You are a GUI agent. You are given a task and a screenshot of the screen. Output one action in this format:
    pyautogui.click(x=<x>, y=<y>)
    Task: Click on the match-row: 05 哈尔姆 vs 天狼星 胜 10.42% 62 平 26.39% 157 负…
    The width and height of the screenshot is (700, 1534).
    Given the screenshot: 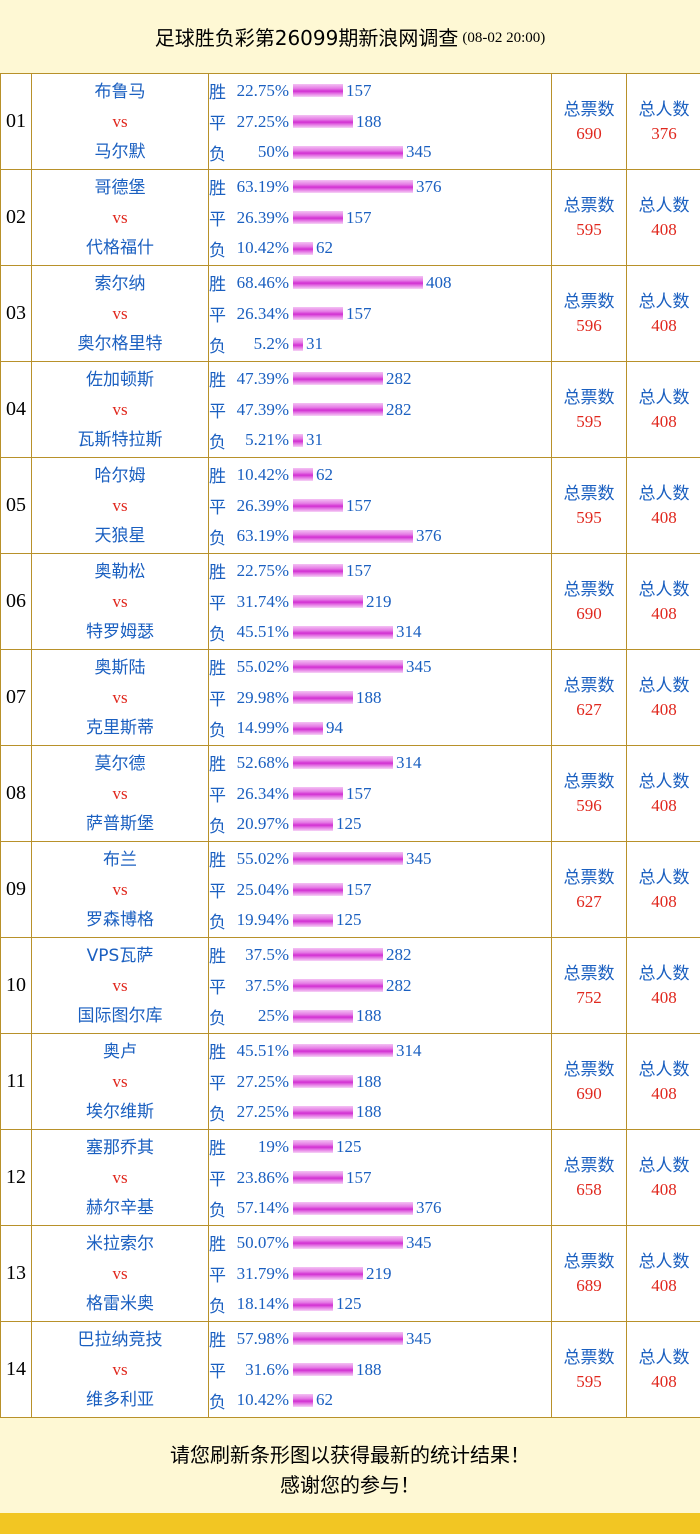 What is the action you would take?
    pyautogui.click(x=350, y=505)
    